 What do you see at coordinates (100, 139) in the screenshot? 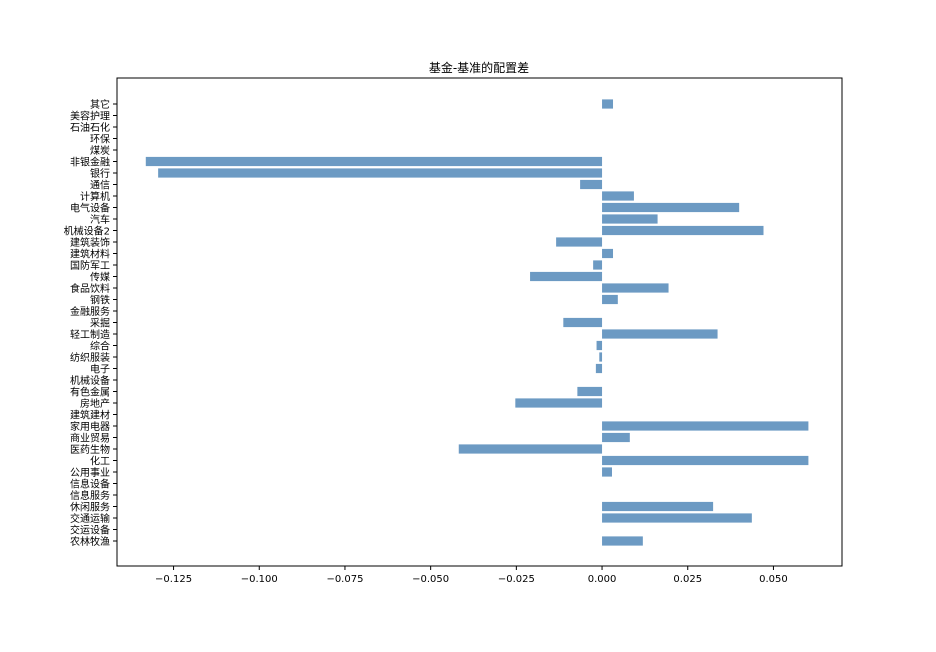
I see `y-tick-label: 环保` at bounding box center [100, 139].